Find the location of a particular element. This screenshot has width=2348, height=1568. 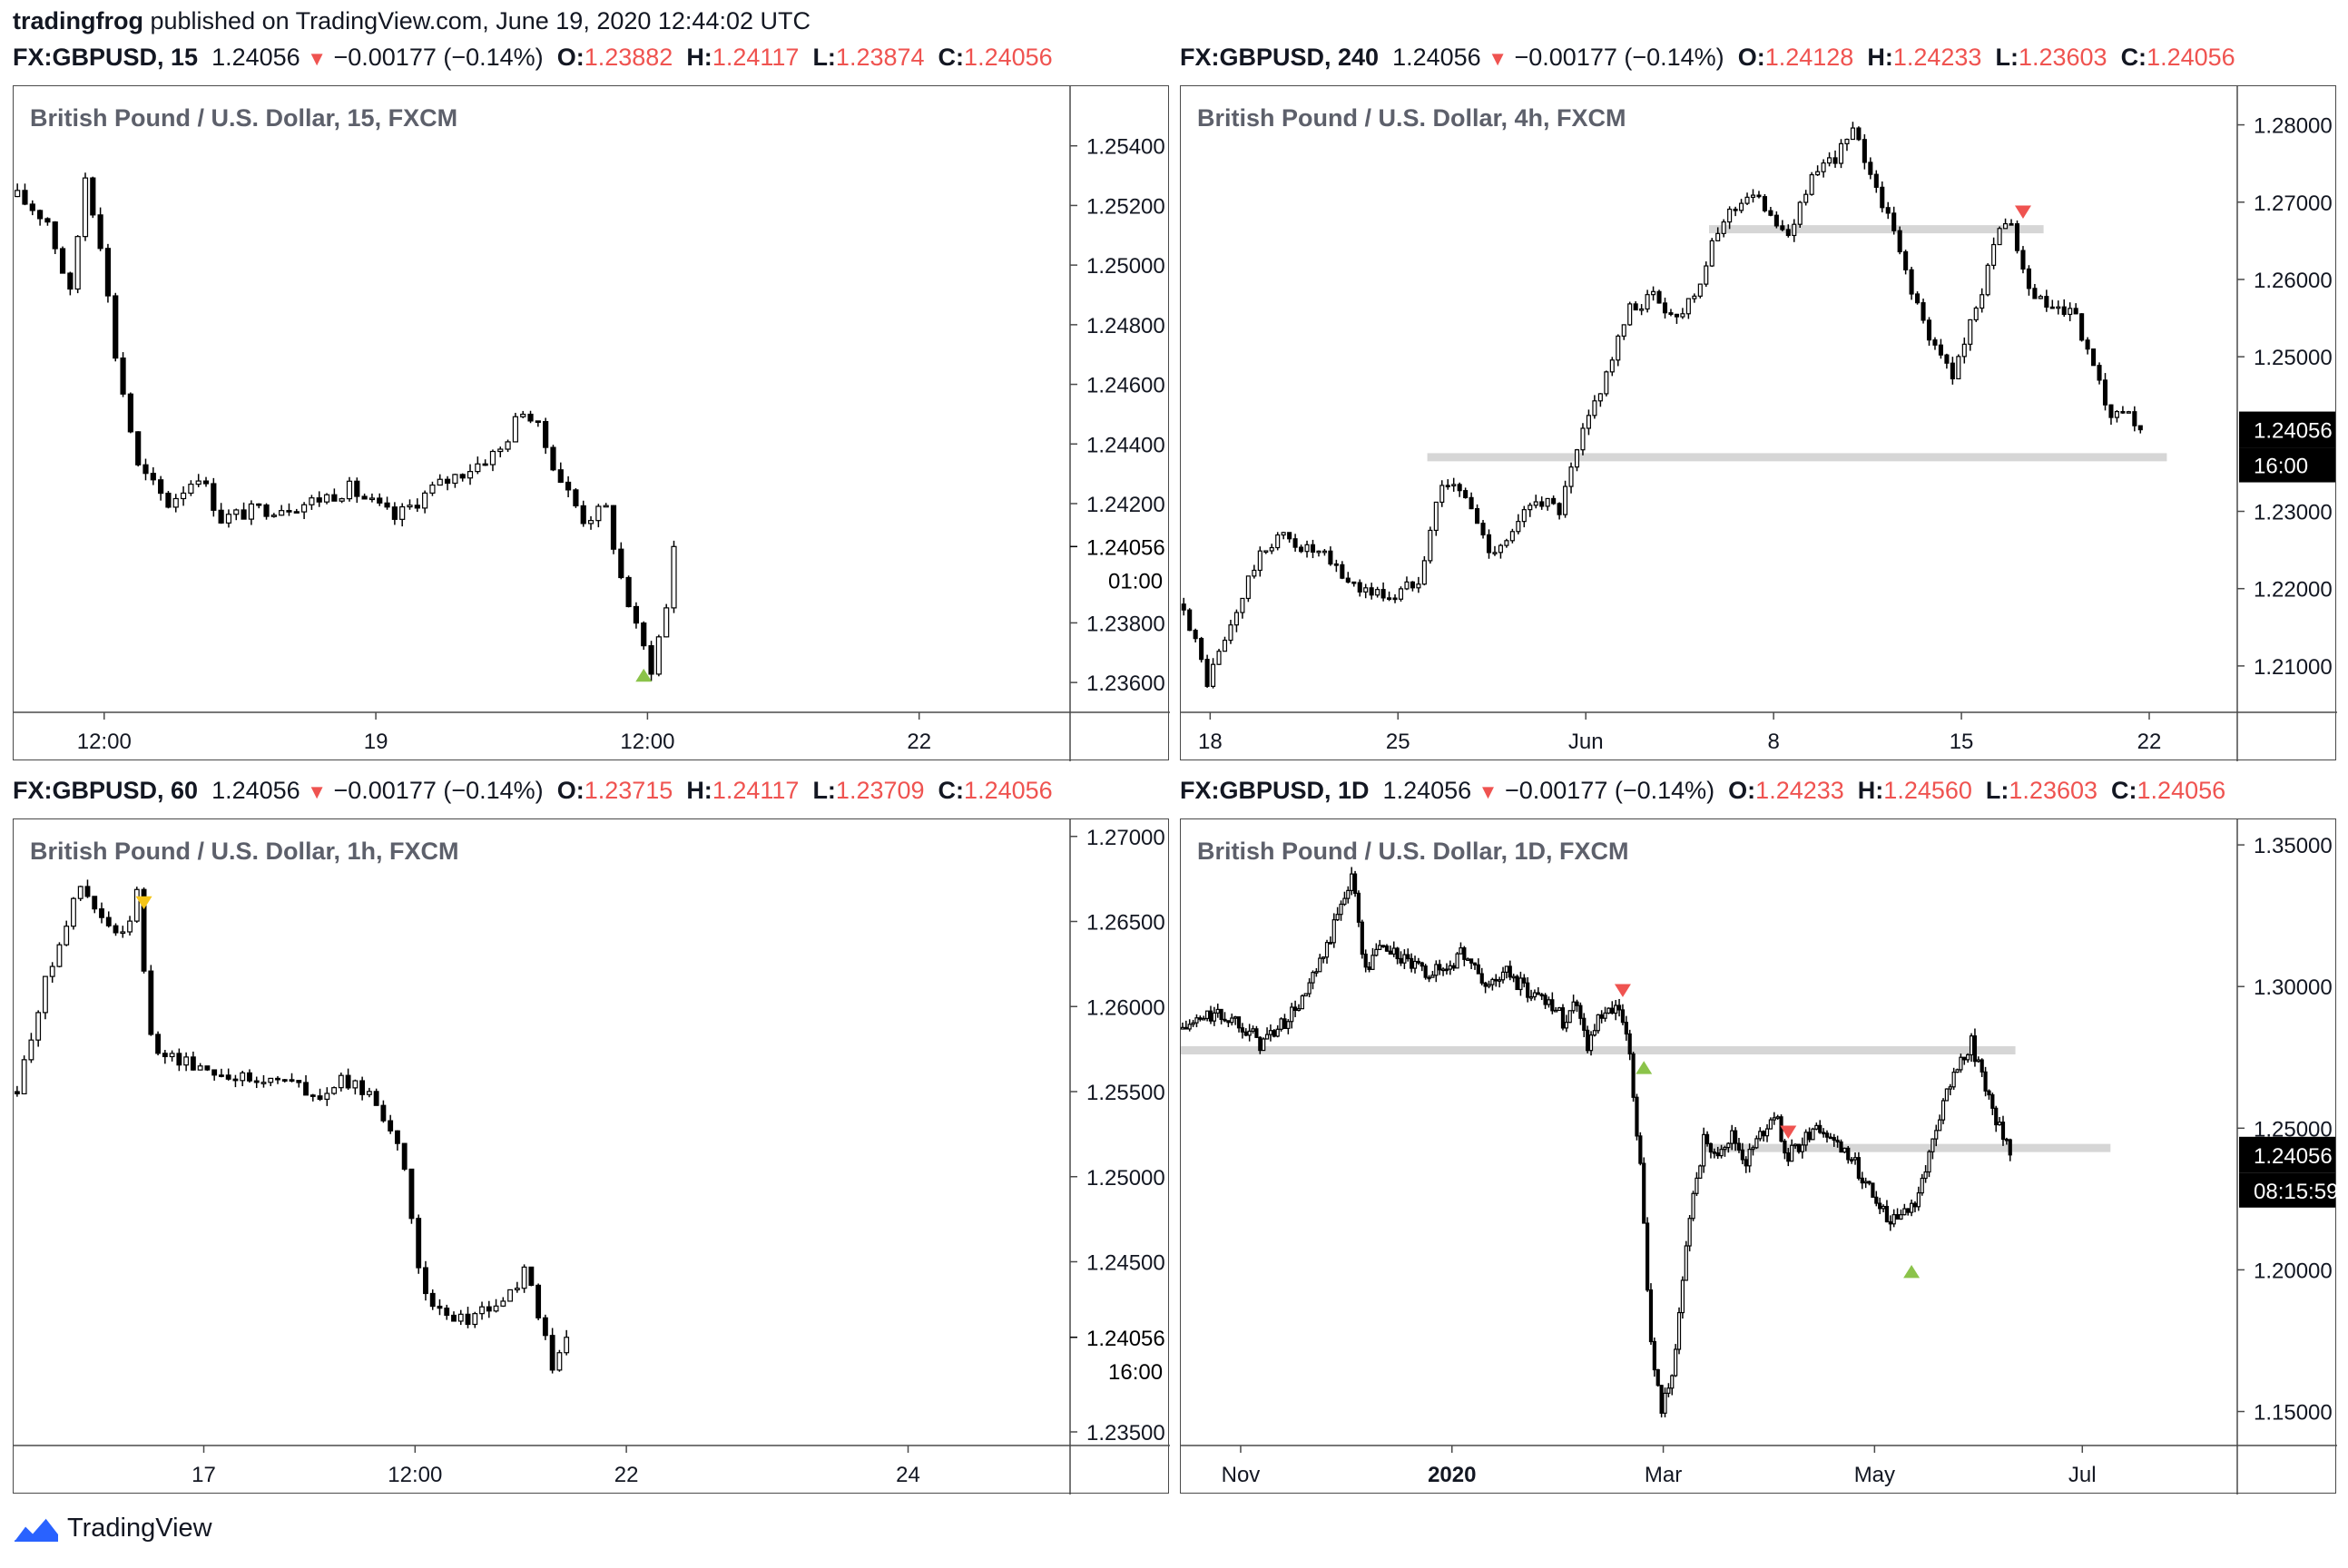

y-tick-label: 1.25200 is located at coordinates (1125, 206).